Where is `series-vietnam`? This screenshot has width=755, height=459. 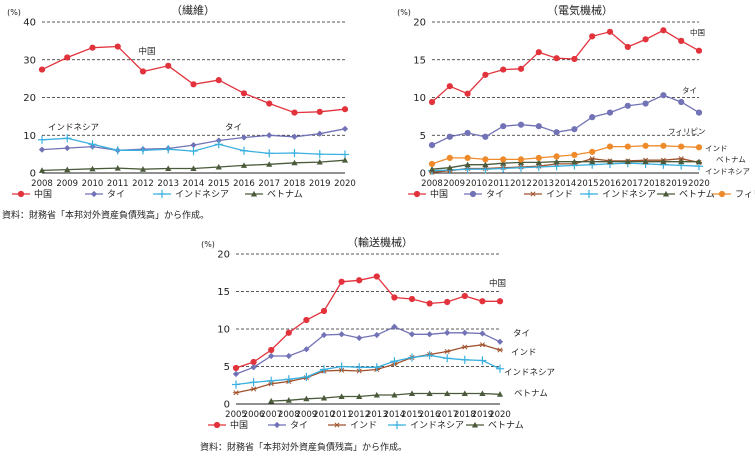
series-vietnam is located at coordinates (193, 165).